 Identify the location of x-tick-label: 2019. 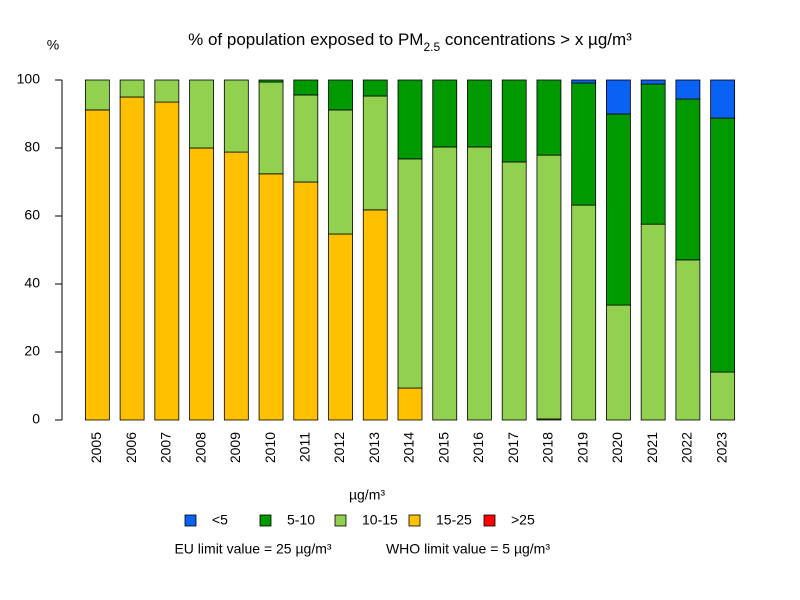
(582, 447).